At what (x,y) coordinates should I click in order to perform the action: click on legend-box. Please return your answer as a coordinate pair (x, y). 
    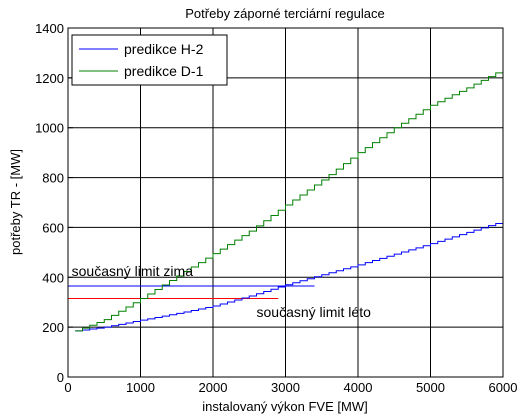
    Looking at the image, I should click on (149, 60).